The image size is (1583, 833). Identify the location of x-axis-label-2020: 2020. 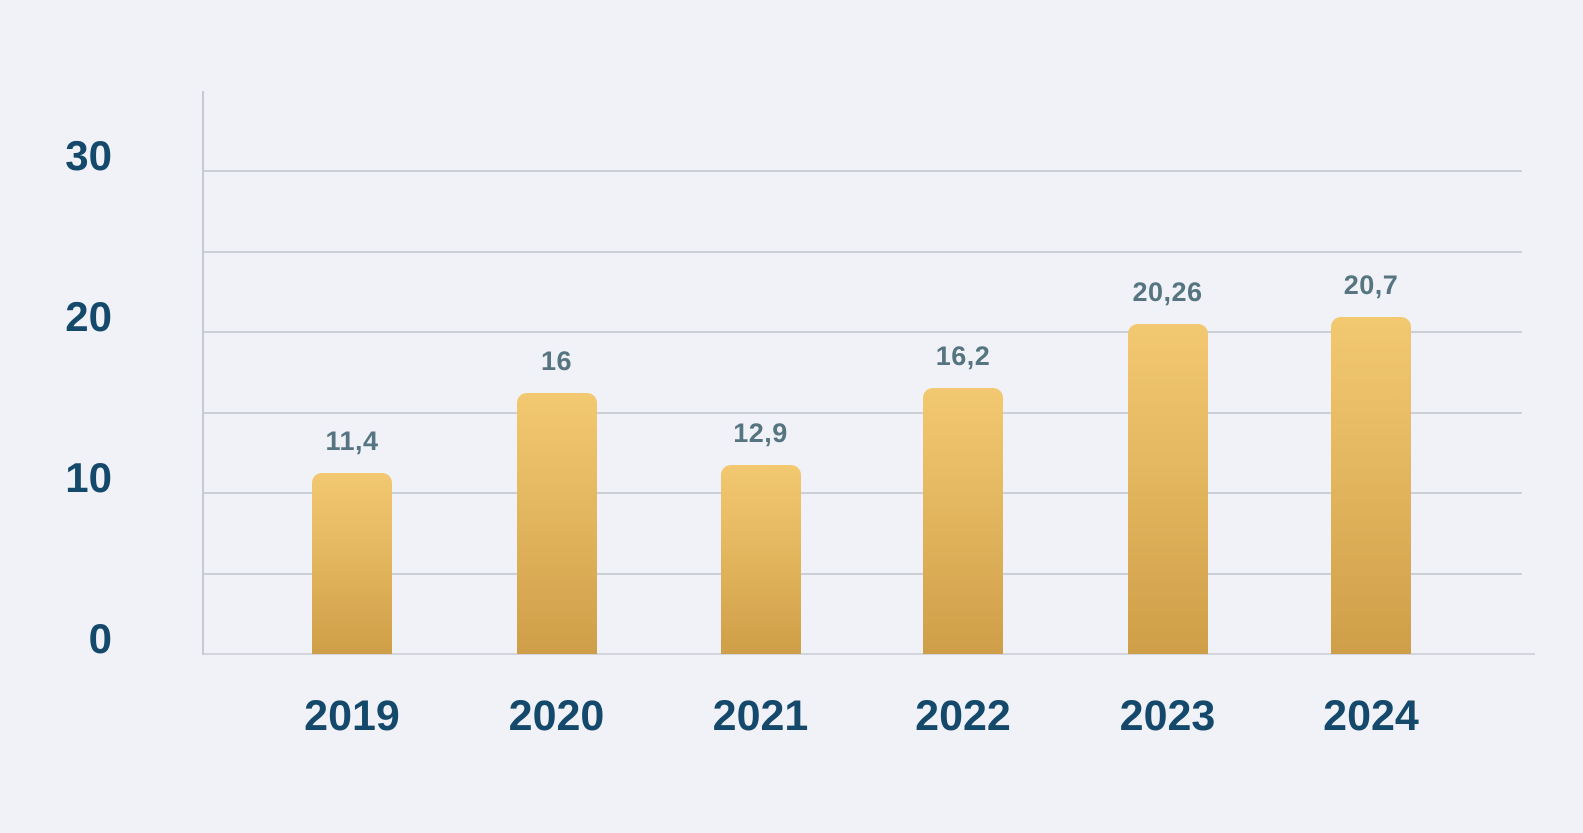
(556, 716).